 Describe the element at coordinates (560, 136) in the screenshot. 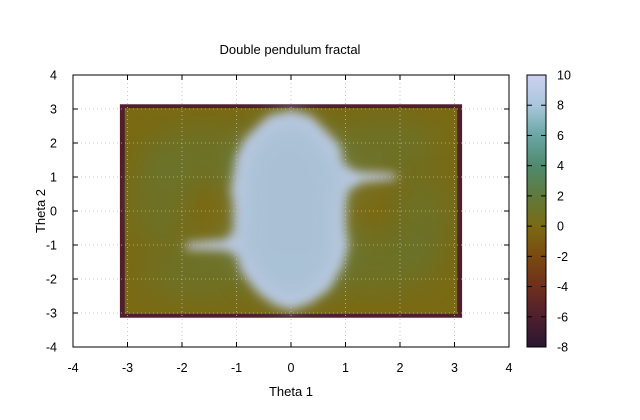

I see `colorbar-tick-label: 6` at that location.